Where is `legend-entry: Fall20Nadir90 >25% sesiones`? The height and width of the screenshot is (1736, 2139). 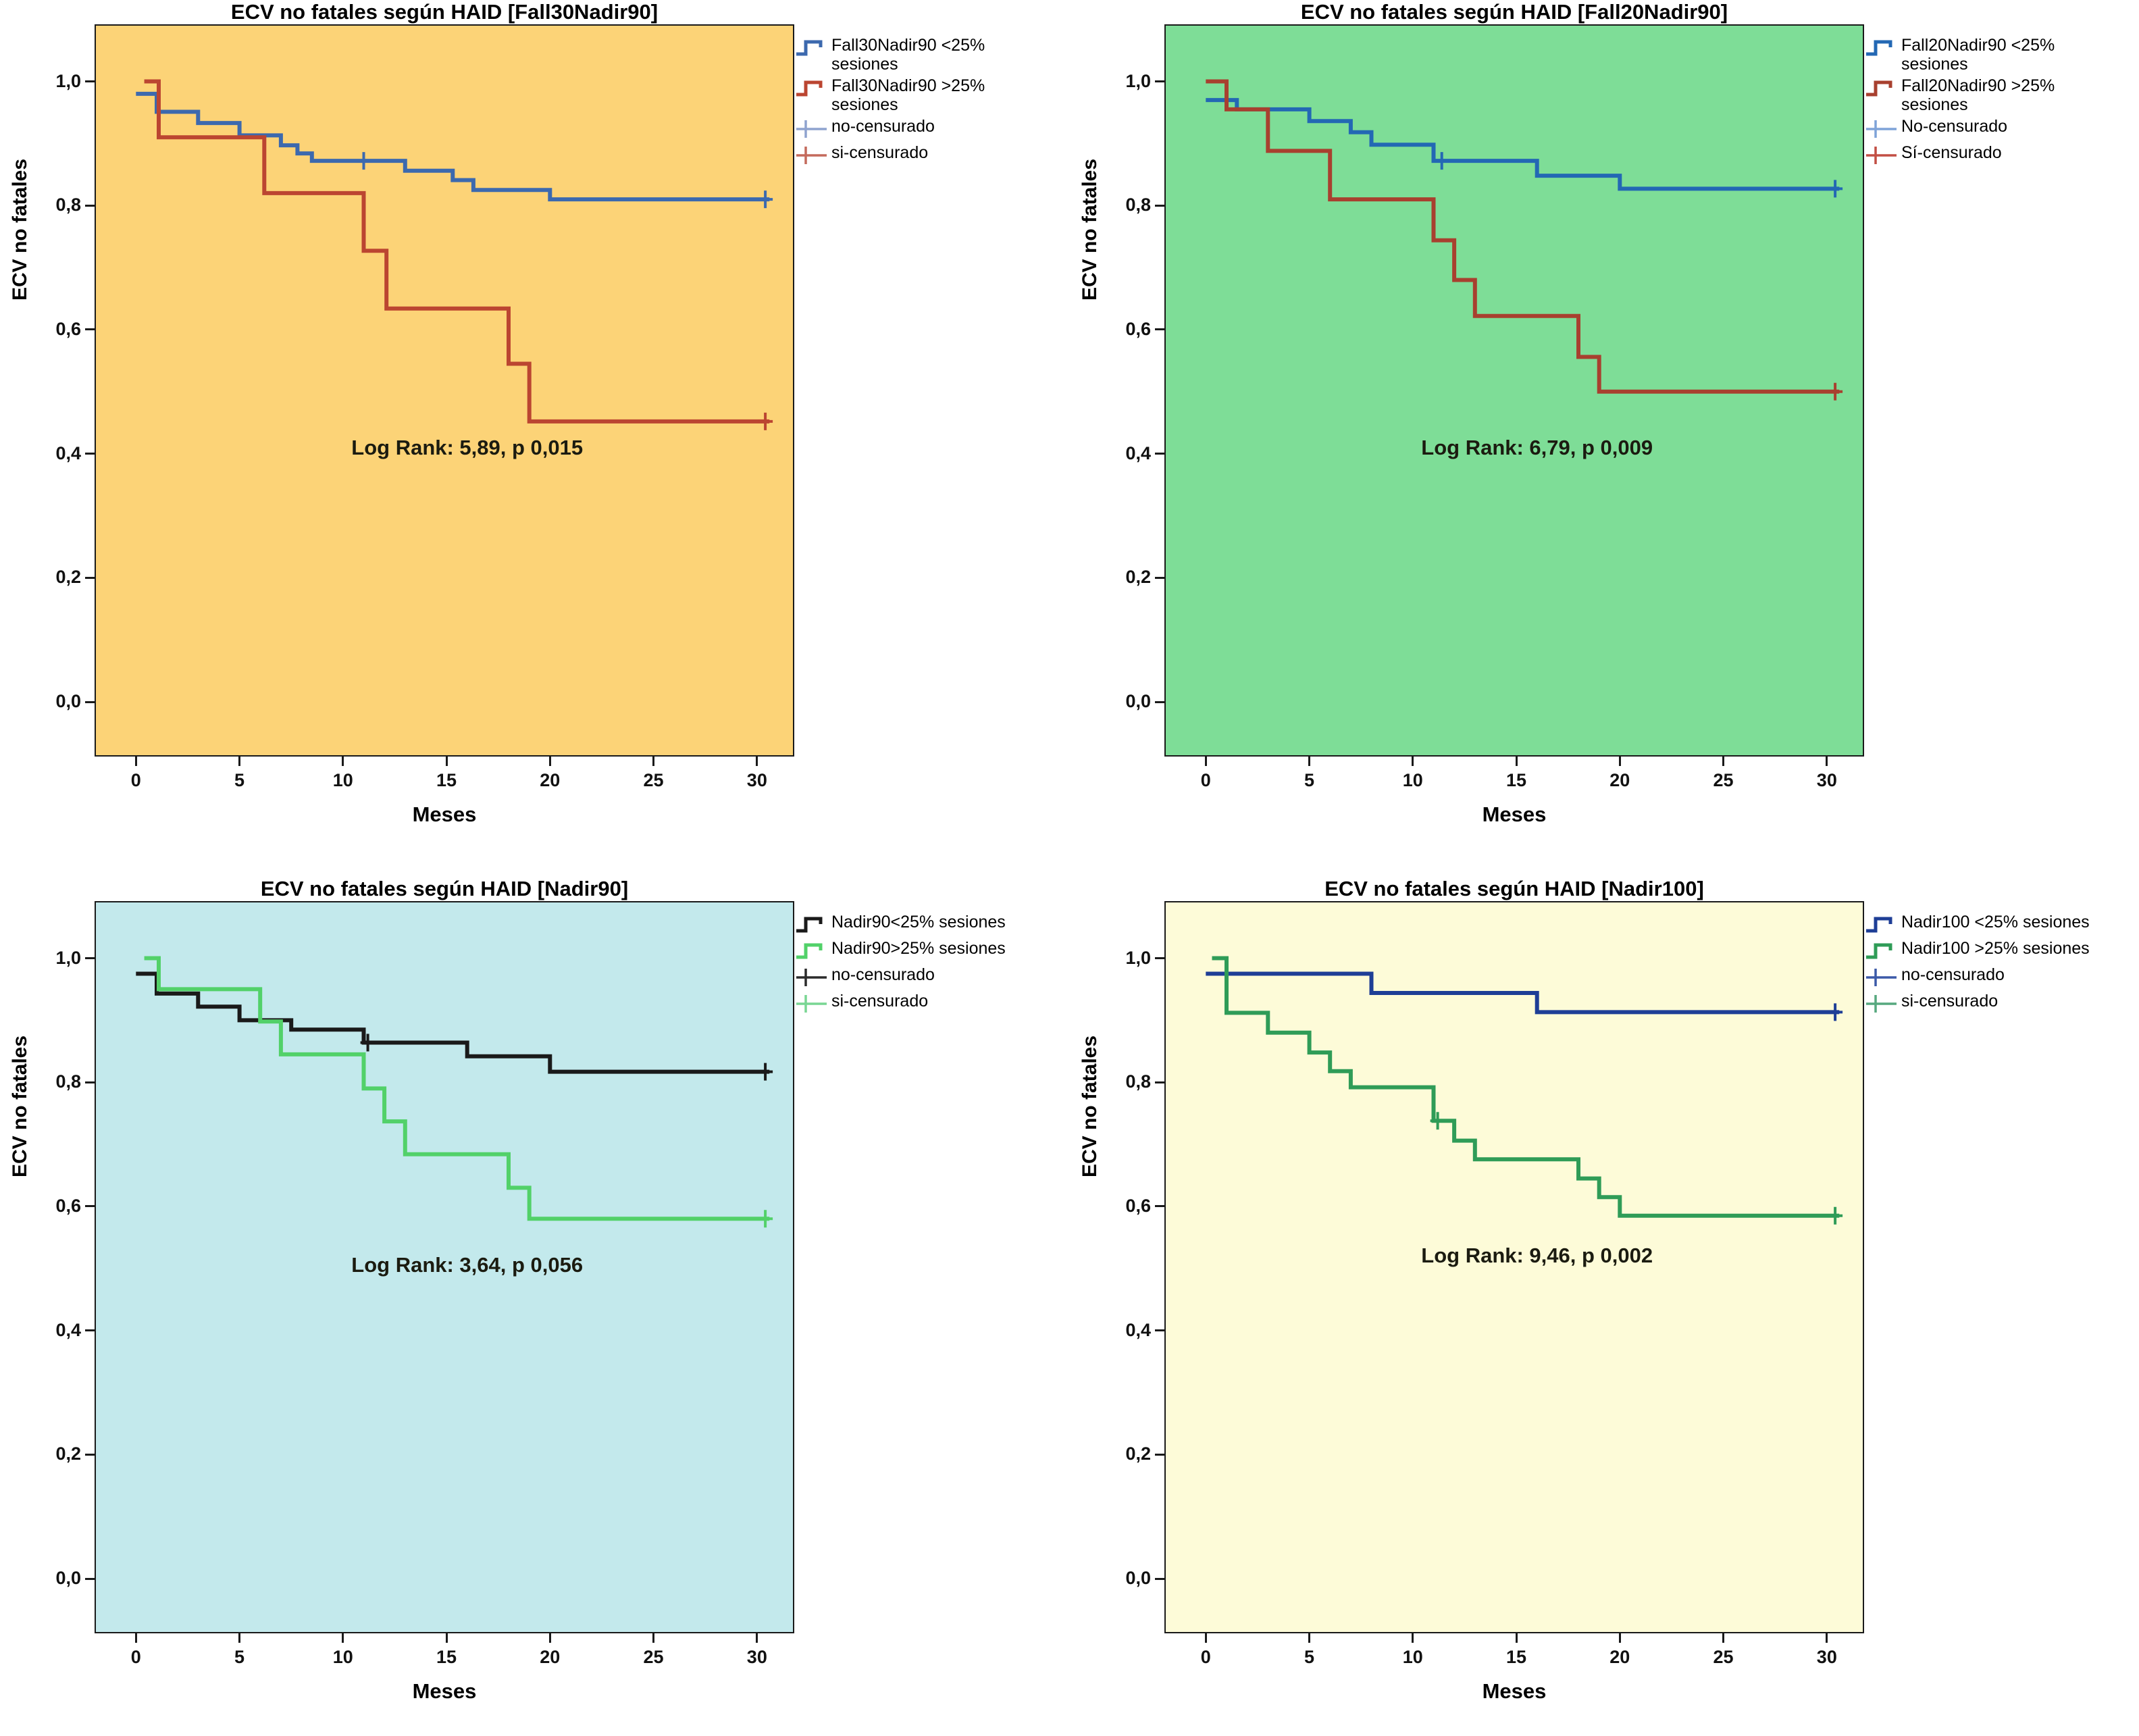
legend-entry: Fall20Nadir90 >25% sesiones is located at coordinates (2000, 95).